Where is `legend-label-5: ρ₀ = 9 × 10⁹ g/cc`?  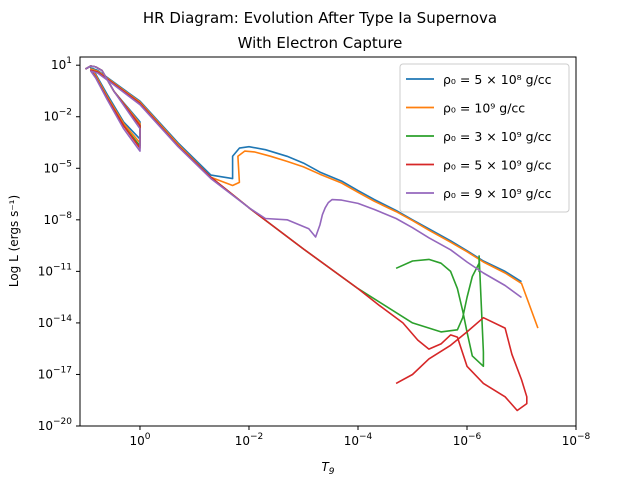 legend-label-5: ρ₀ = 9 × 10⁹ g/cc is located at coordinates (497, 193).